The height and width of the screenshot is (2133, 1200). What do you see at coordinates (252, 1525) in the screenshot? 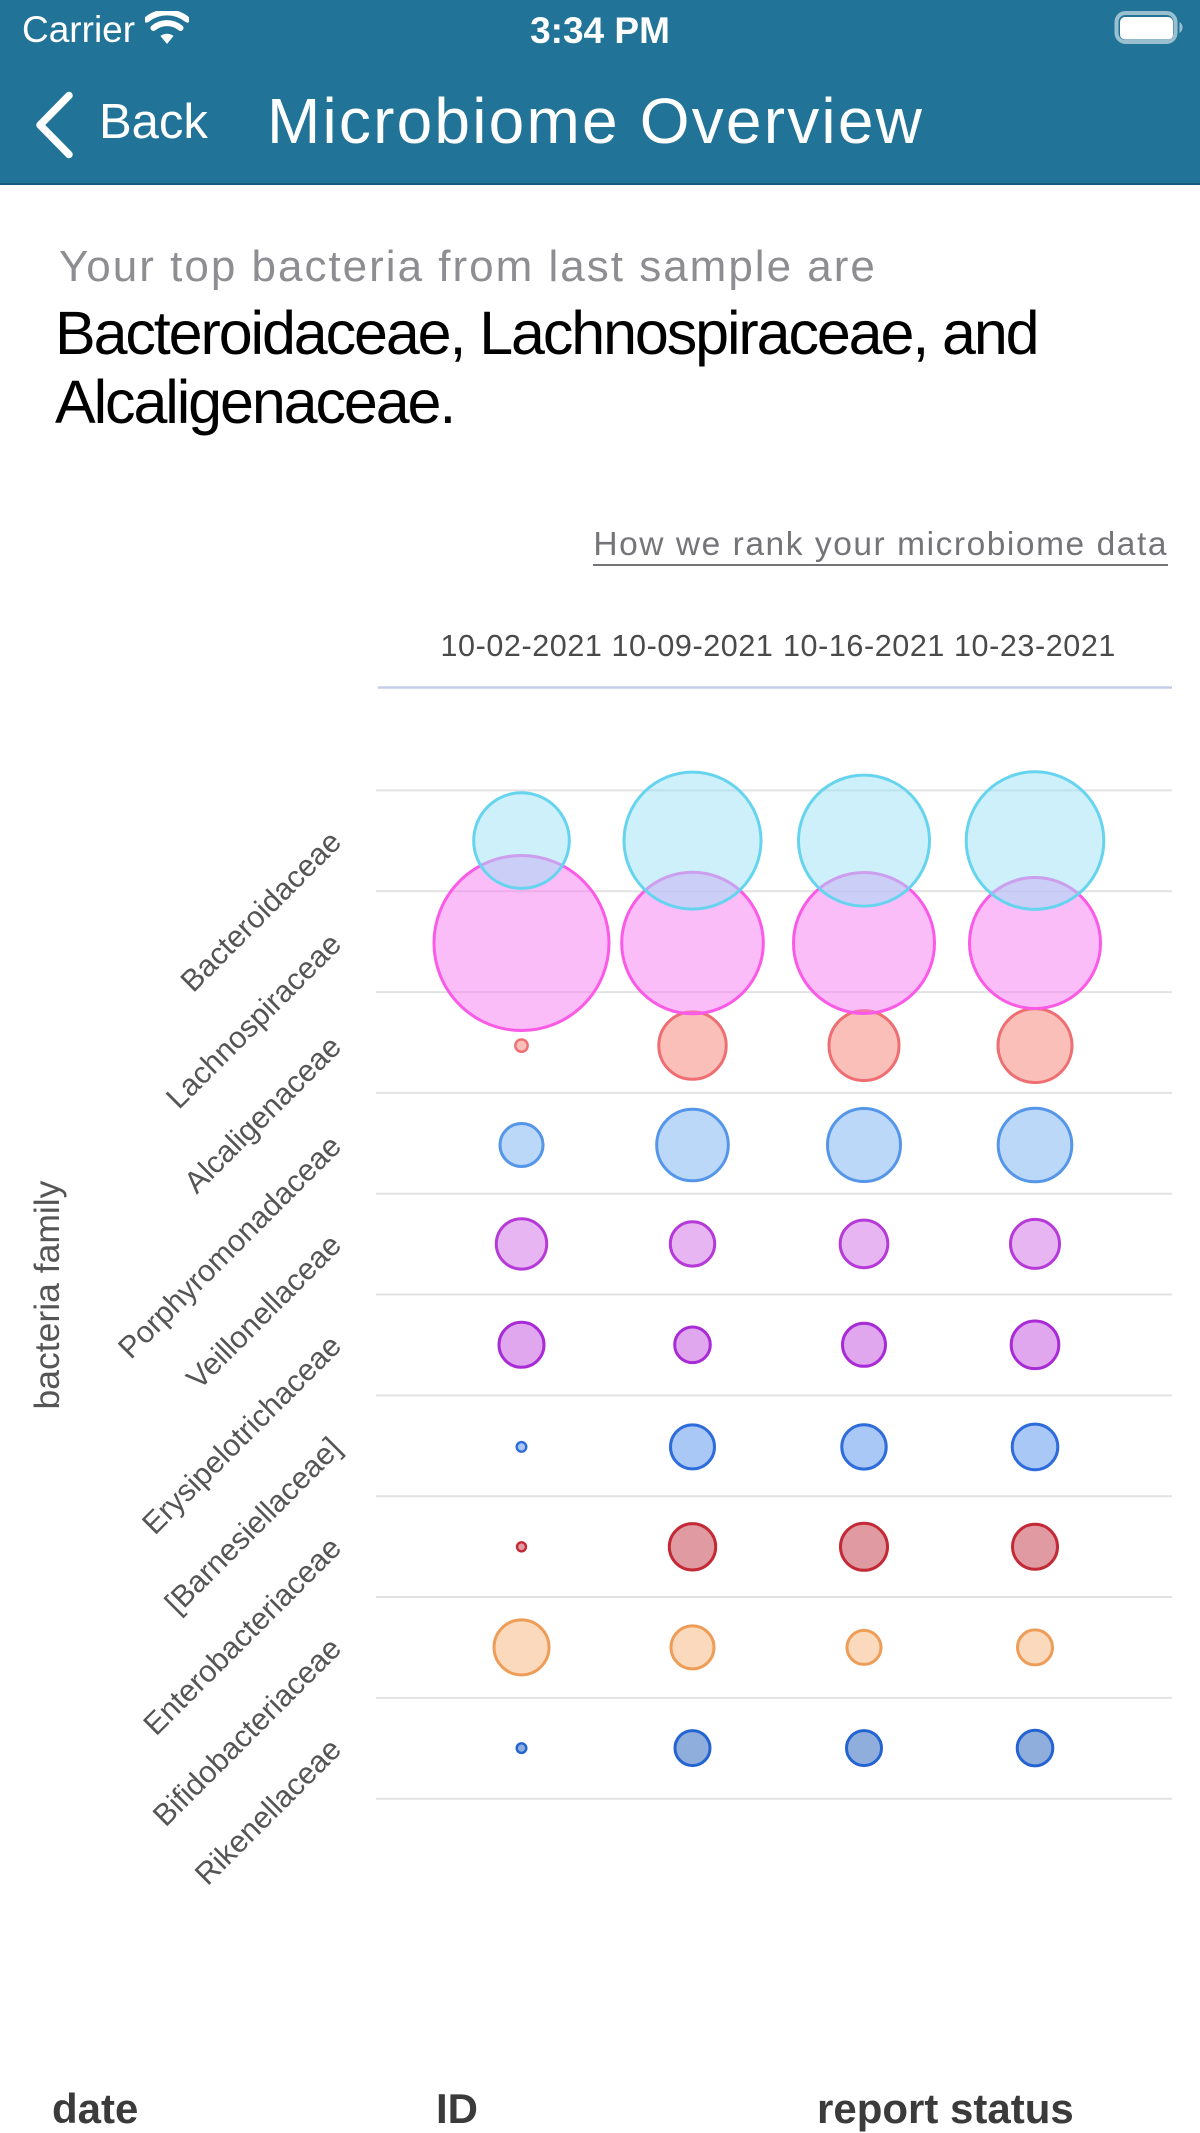
I see `svg-text: [Barnesiellaceae]` at bounding box center [252, 1525].